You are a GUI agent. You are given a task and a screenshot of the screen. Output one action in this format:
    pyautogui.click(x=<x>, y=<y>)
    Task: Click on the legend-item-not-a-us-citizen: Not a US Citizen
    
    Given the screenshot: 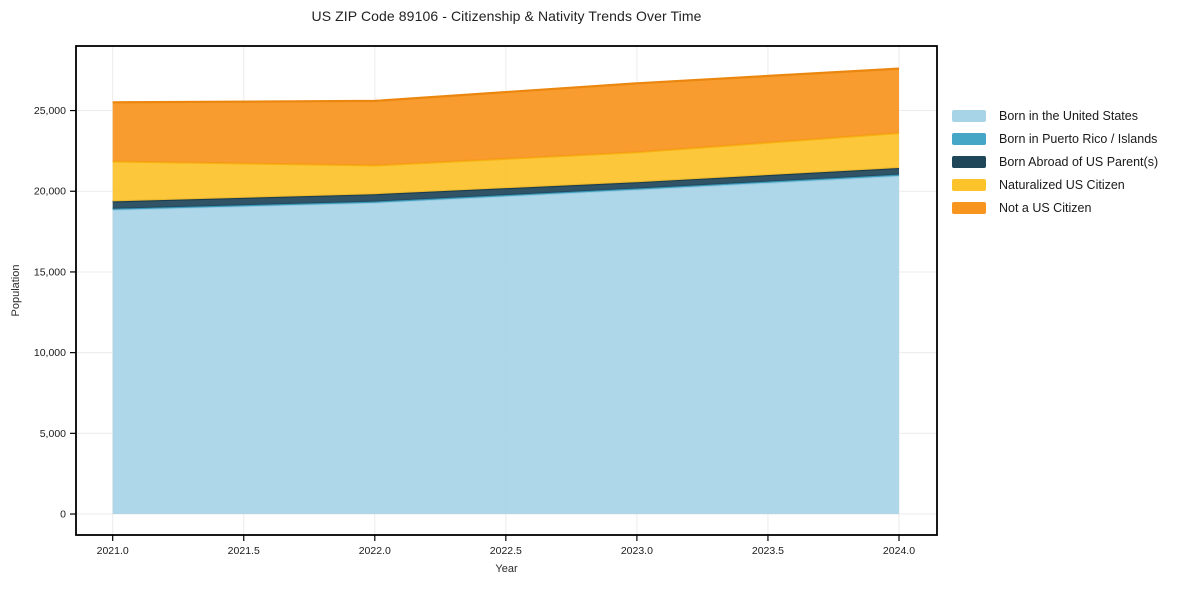 What is the action you would take?
    pyautogui.click(x=1055, y=207)
    